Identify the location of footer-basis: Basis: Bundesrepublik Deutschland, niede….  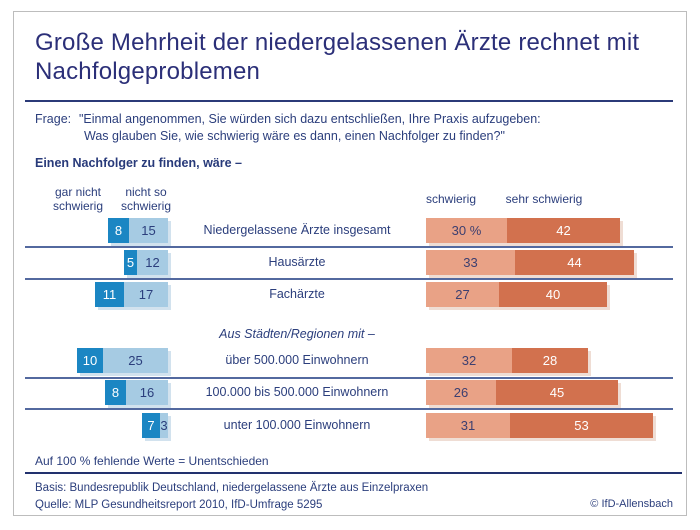
(232, 488).